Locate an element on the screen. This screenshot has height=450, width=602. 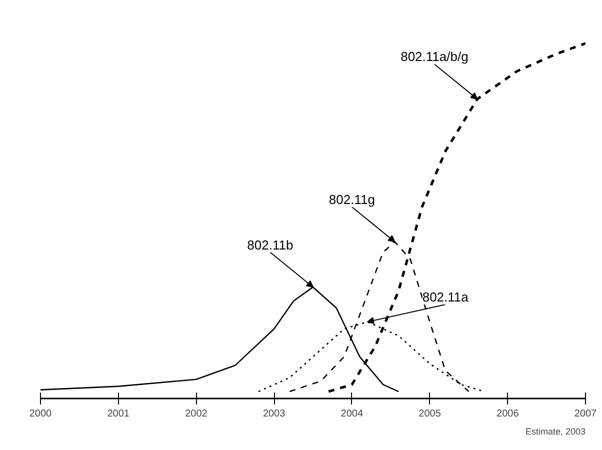
text: 802.11a is located at coordinates (446, 296).